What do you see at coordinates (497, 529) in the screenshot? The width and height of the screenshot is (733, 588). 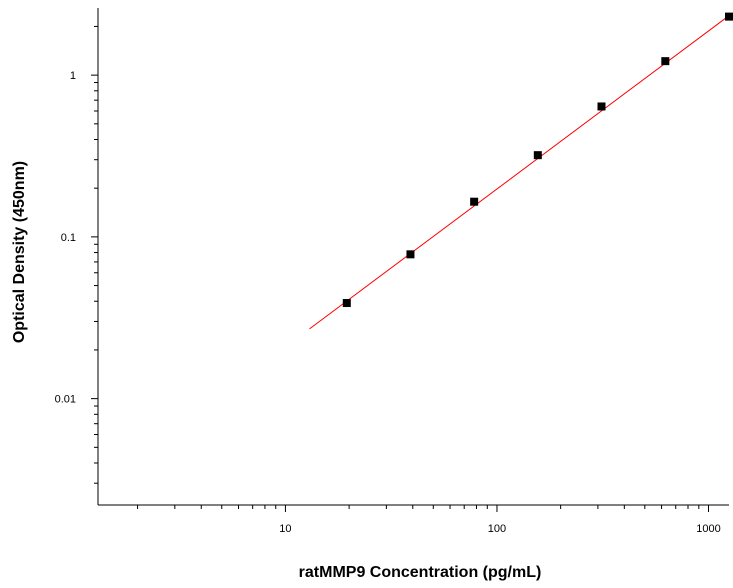 I see `x-tick-label: 100` at bounding box center [497, 529].